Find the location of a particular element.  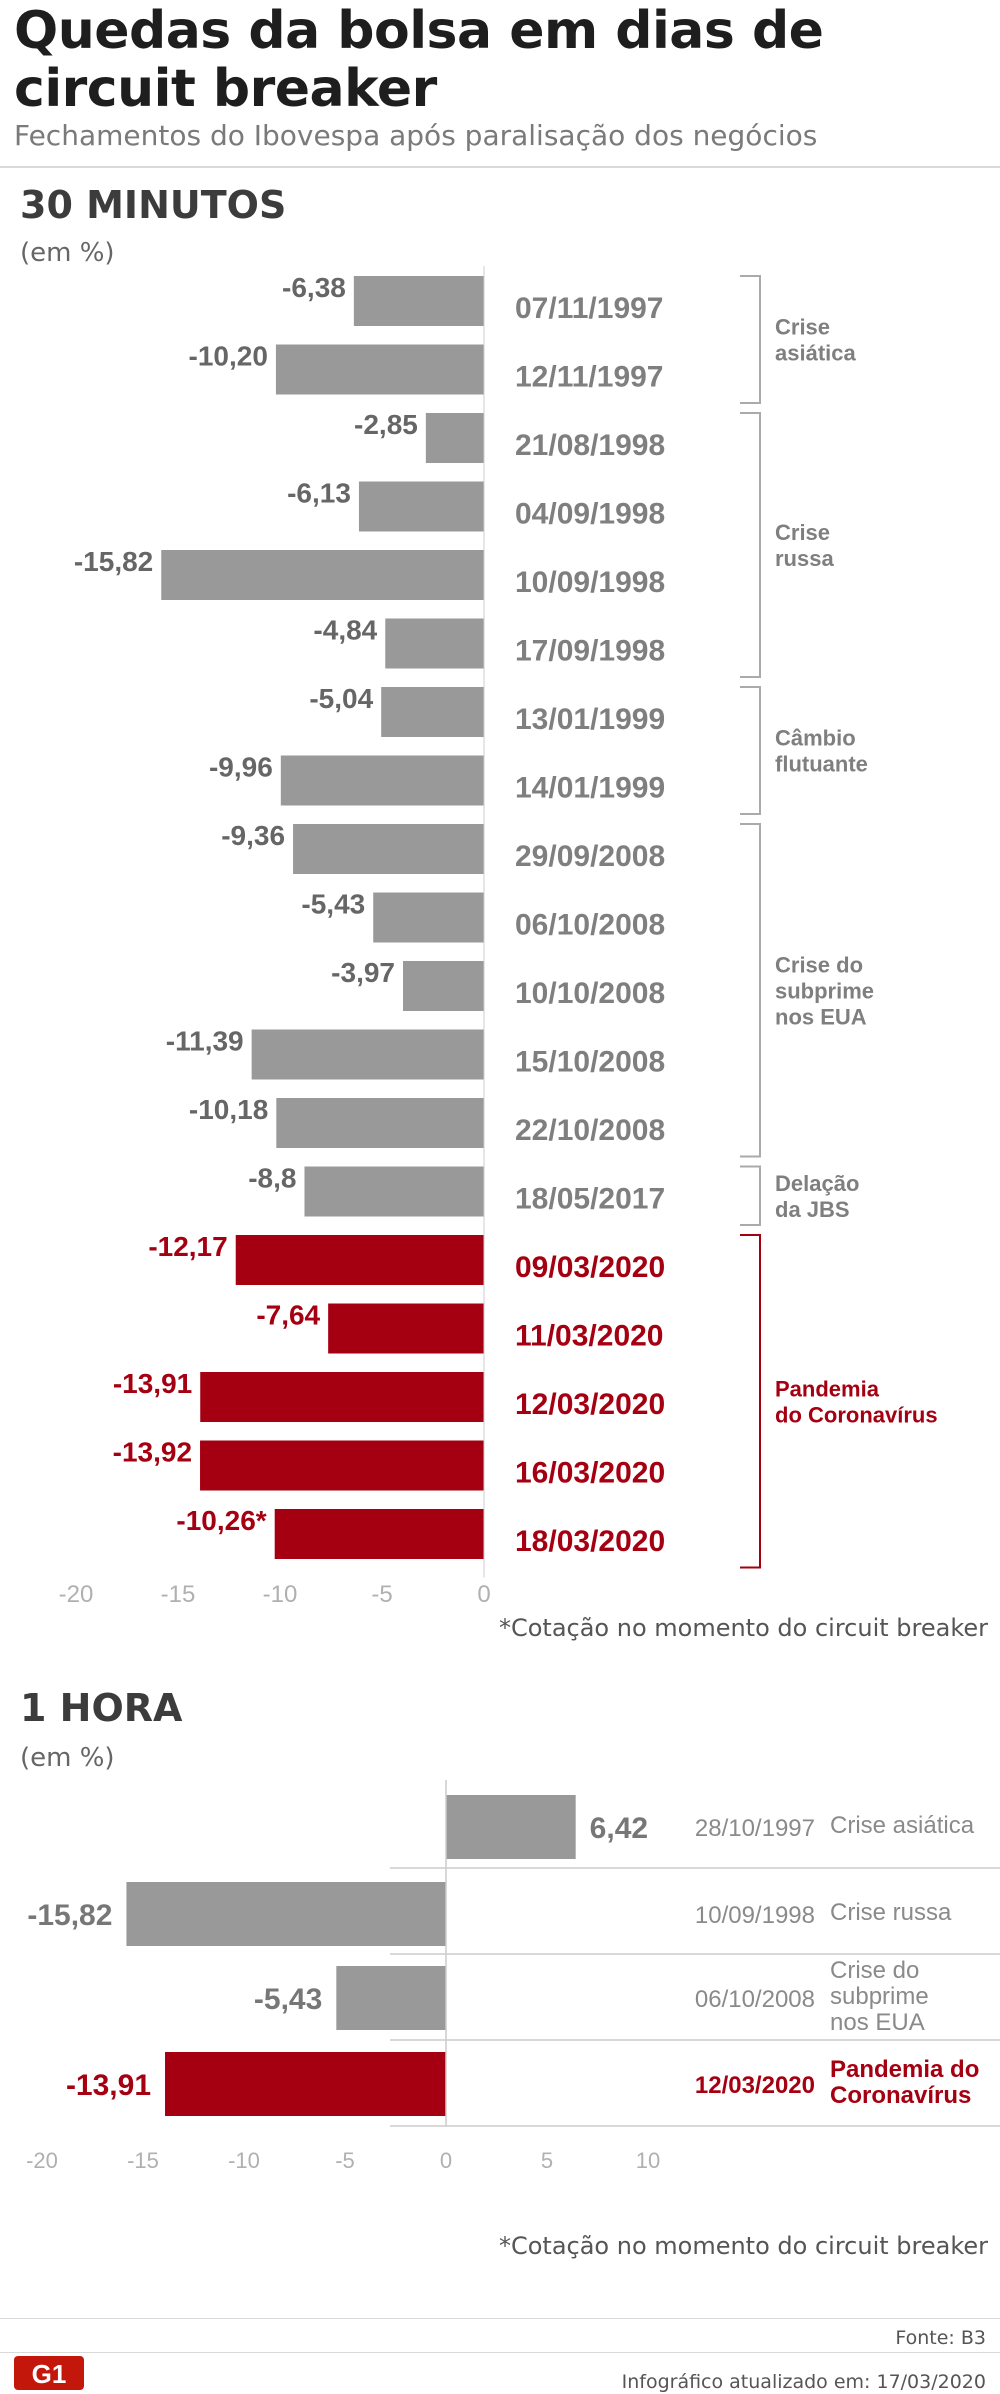

logo-text: G1 is located at coordinates (49, 2374).